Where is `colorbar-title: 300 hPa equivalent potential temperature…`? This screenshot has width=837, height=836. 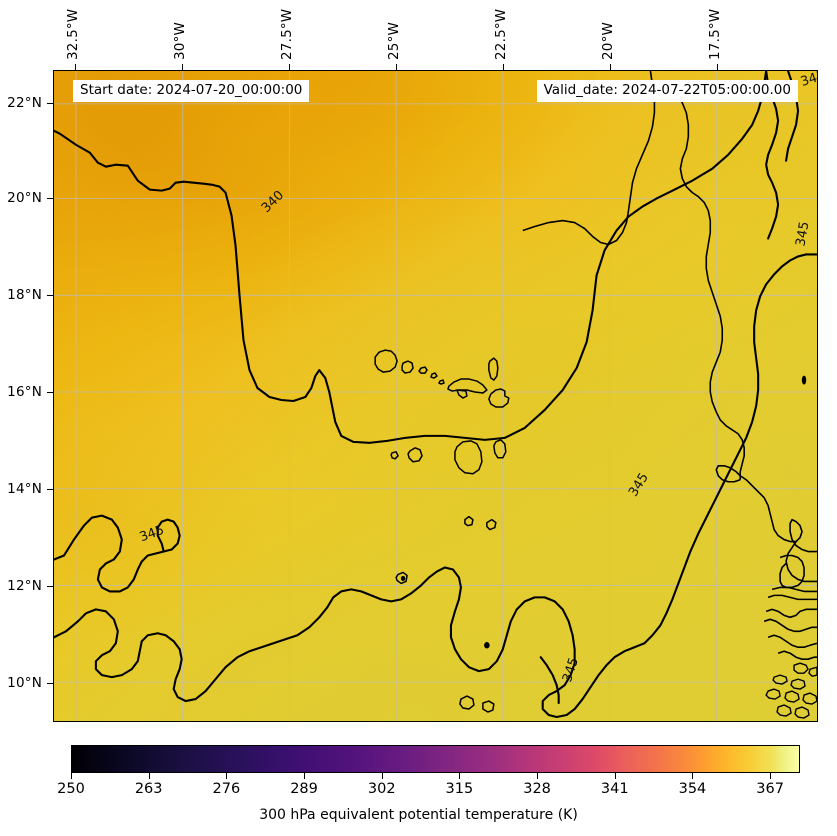 colorbar-title: 300 hPa equivalent potential temperature… is located at coordinates (418, 815).